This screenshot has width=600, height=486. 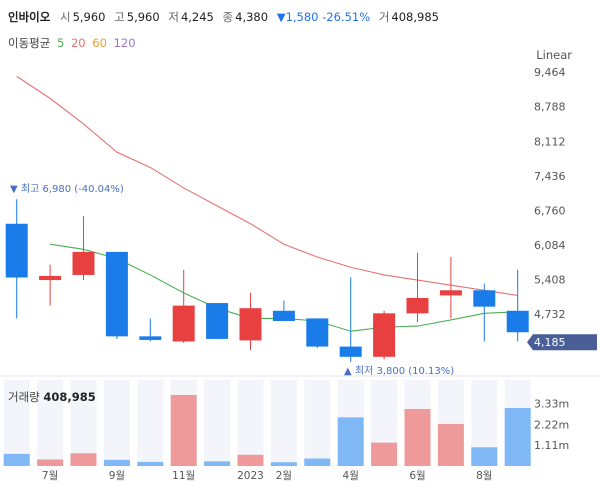 What do you see at coordinates (550, 210) in the screenshot?
I see `y-tick-label: 6,760` at bounding box center [550, 210].